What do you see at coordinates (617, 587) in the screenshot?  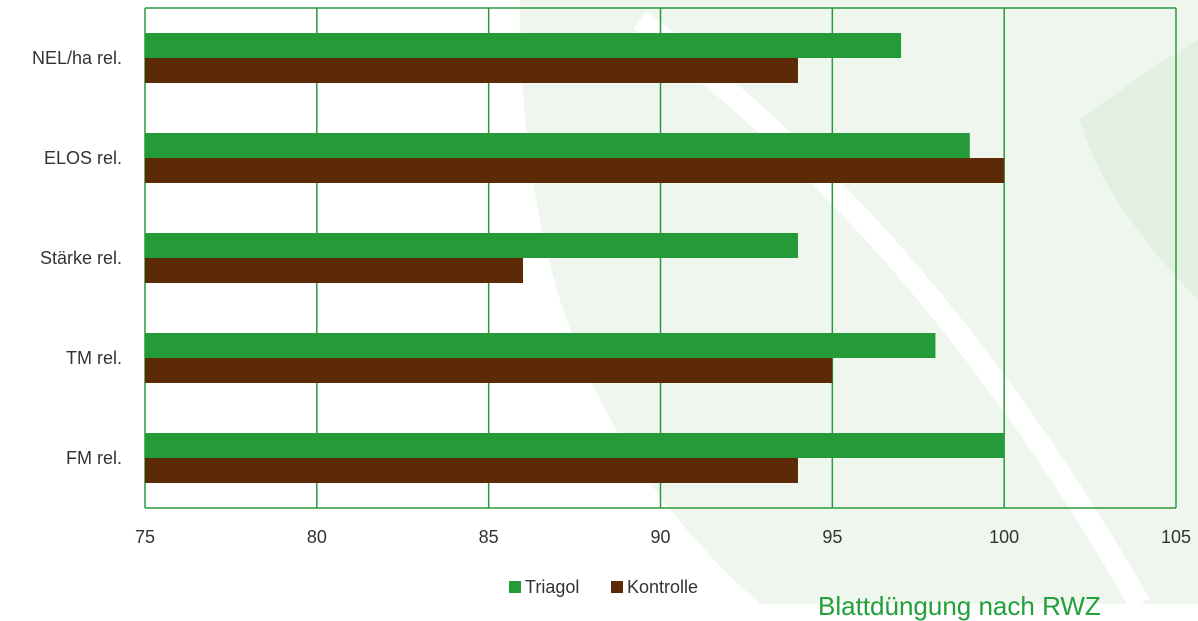 I see `legend-swatch-kontrolle` at bounding box center [617, 587].